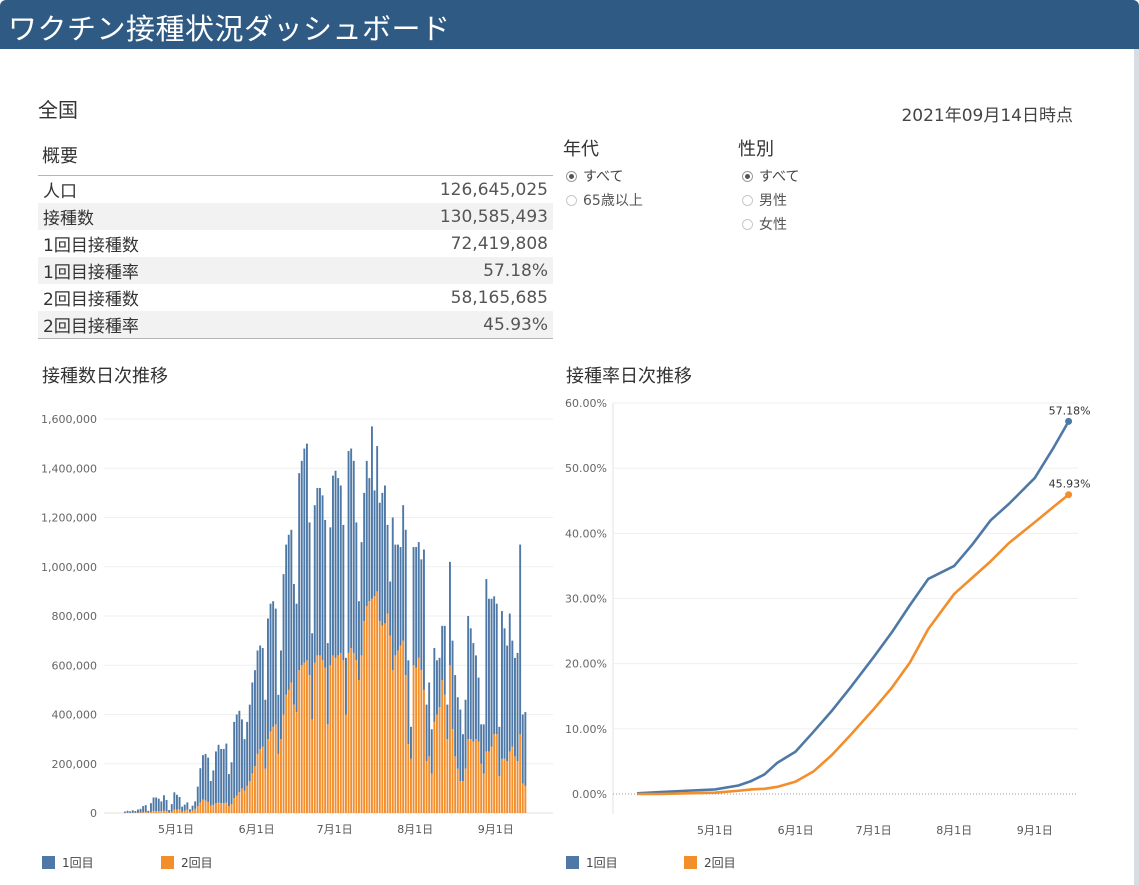  What do you see at coordinates (295, 243) in the screenshot?
I see `table-row: 1回目接種数 72,419,808` at bounding box center [295, 243].